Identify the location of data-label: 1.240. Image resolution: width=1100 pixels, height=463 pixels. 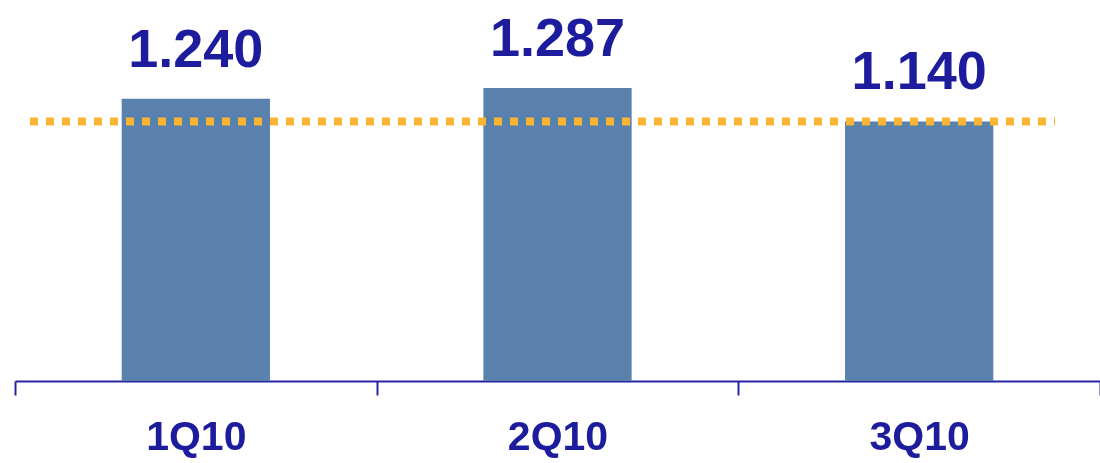
(196, 47).